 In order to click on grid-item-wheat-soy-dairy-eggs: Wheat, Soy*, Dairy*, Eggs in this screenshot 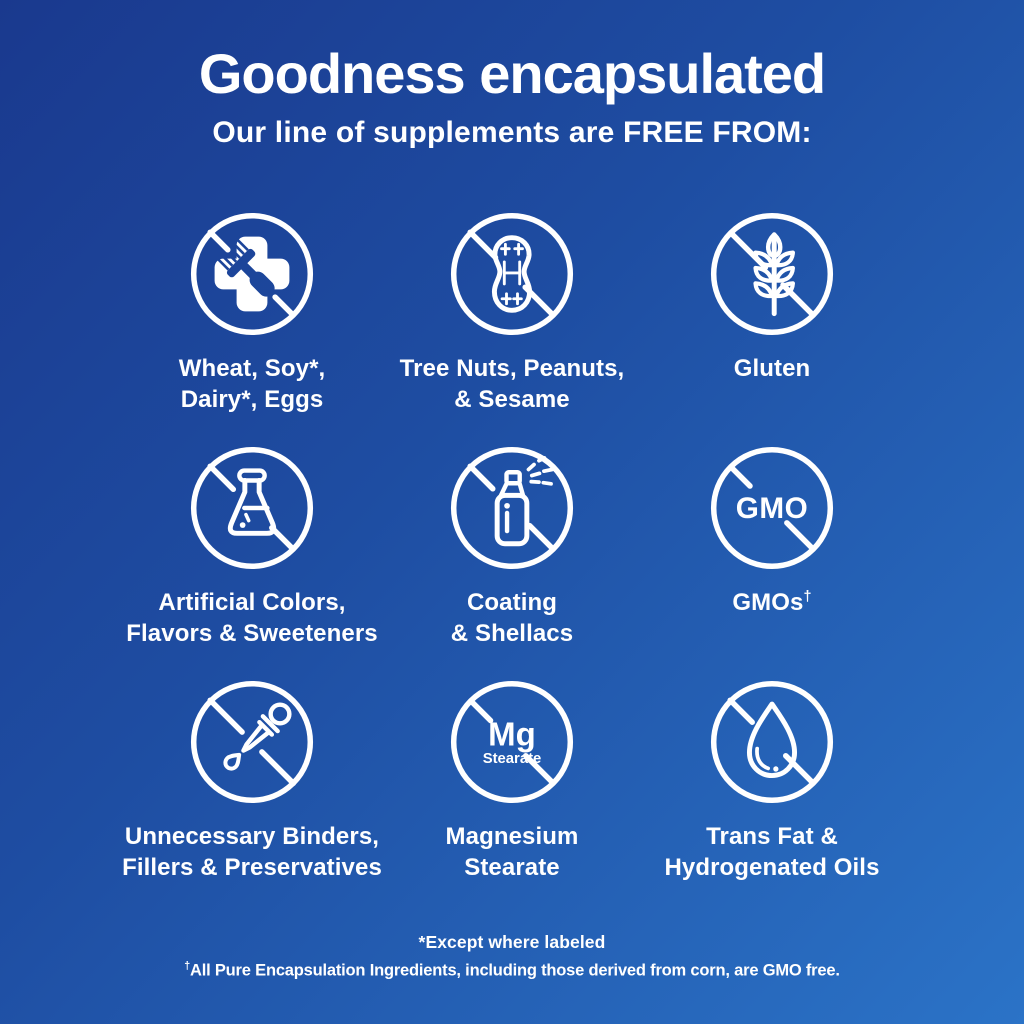, I will do `click(252, 312)`.